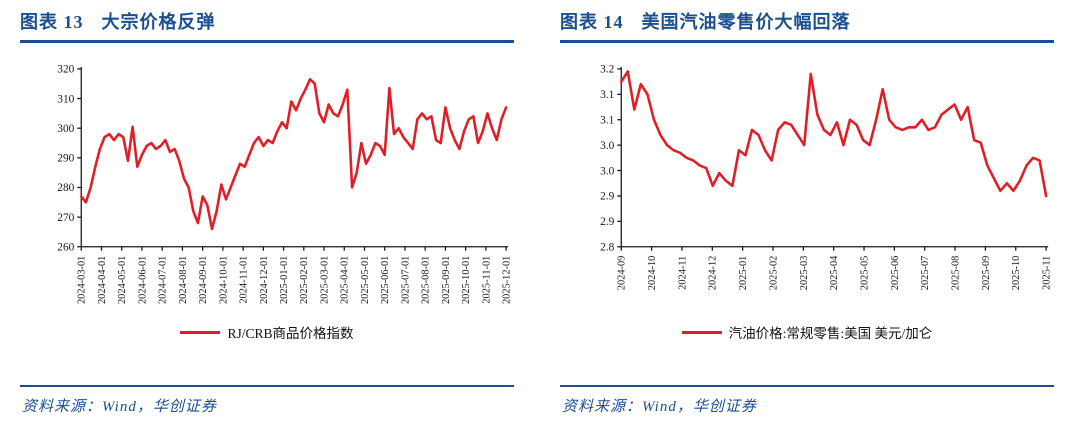 The height and width of the screenshot is (426, 1080). Describe the element at coordinates (507, 280) in the screenshot. I see `x-tick-label: 2025-12-01` at that location.